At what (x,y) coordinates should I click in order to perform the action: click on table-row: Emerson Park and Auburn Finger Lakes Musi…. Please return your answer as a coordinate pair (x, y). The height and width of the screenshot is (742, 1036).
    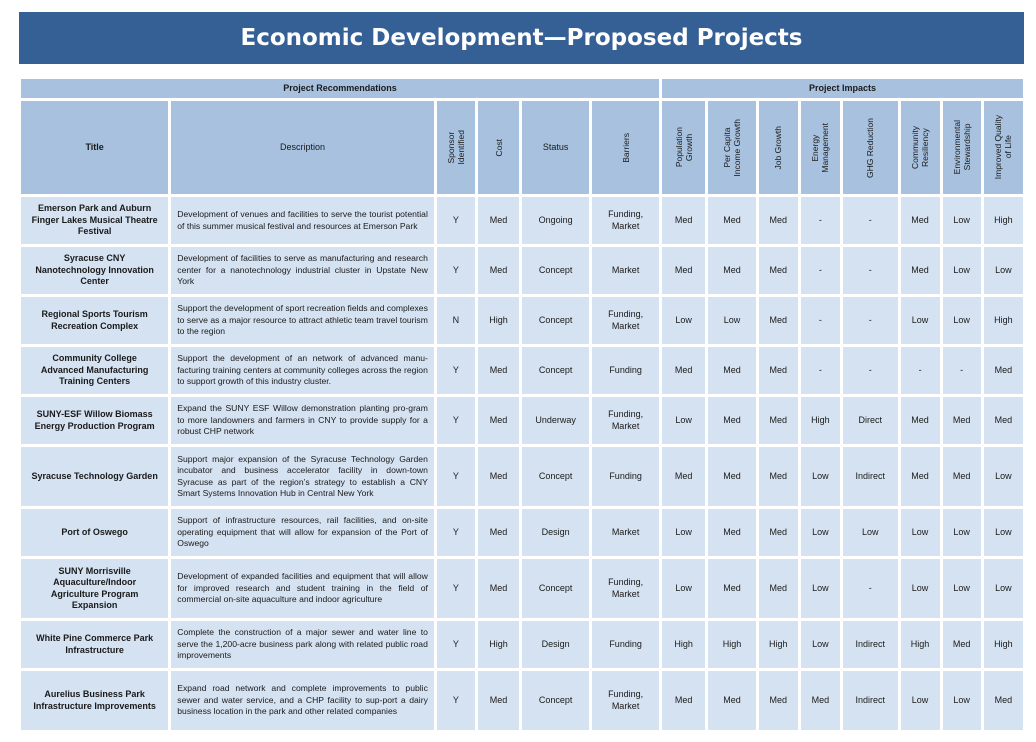
    Looking at the image, I should click on (522, 220).